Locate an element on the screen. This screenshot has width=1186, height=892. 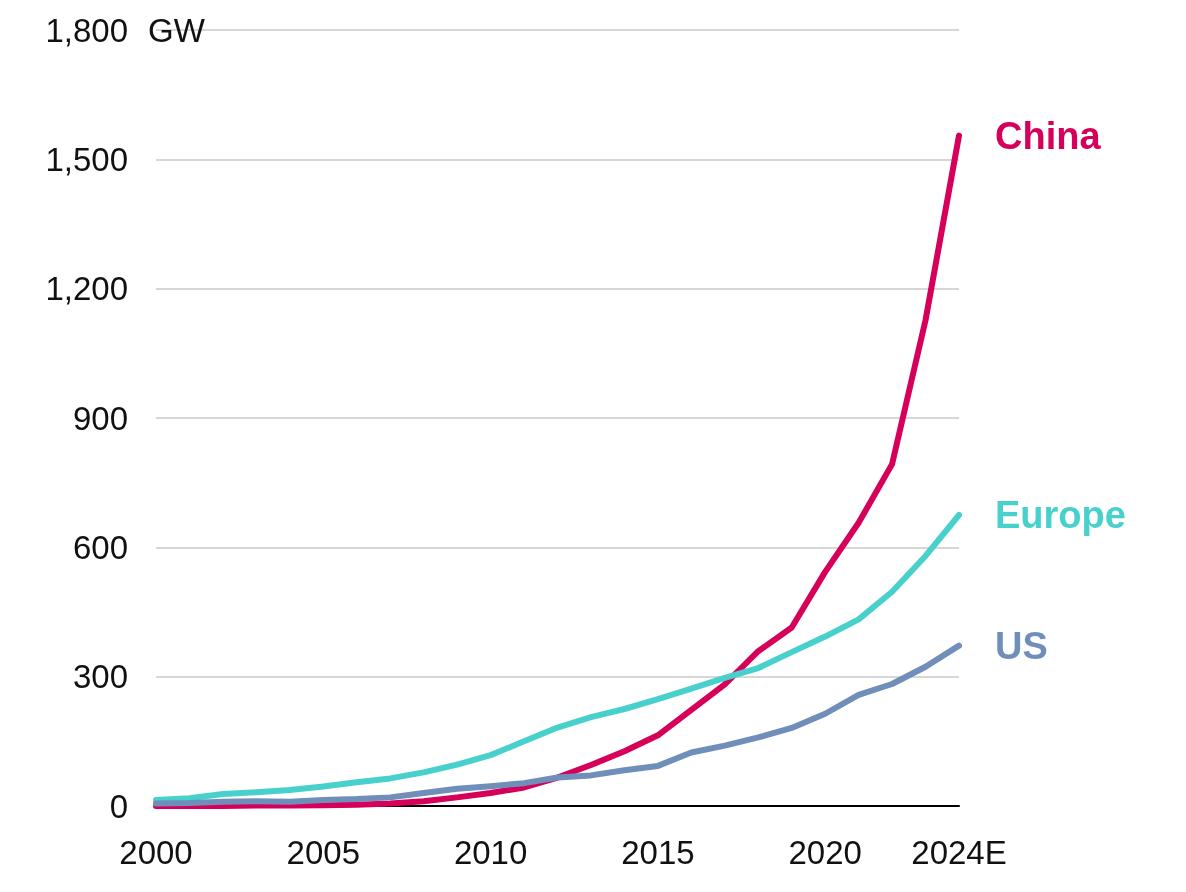
x-tick-label: 2024E is located at coordinates (959, 852).